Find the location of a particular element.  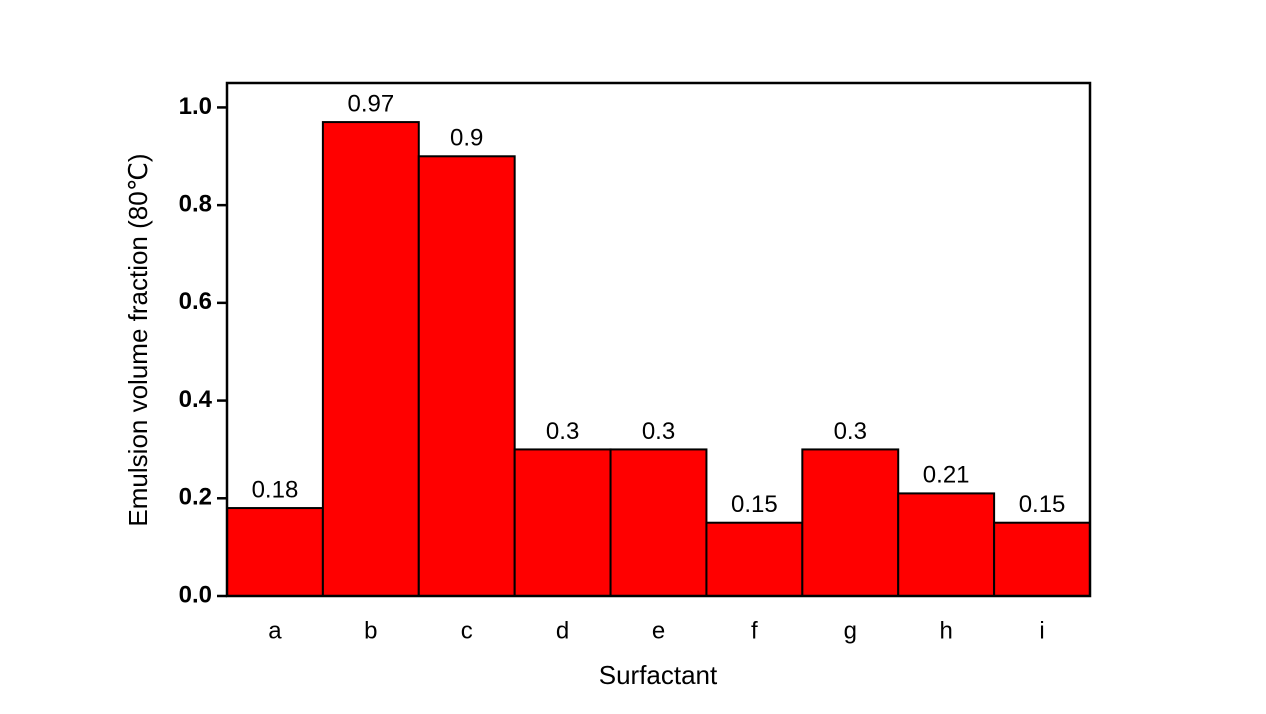

x-tick-label: d is located at coordinates (562, 630).